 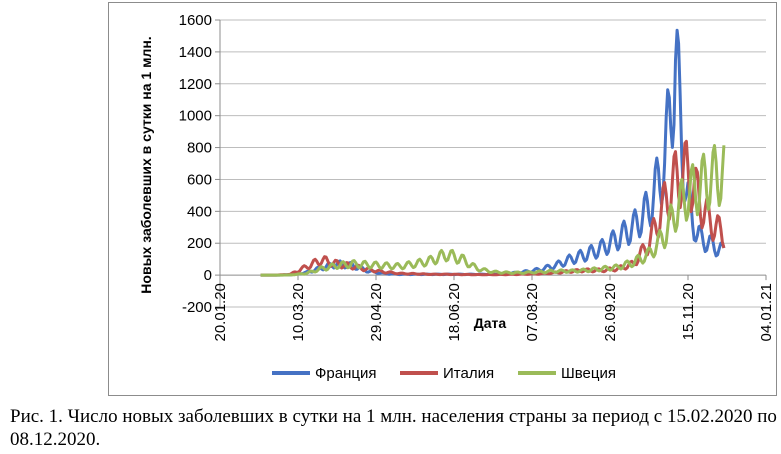 I want to click on y-tick-label: 600, so click(x=199, y=179).